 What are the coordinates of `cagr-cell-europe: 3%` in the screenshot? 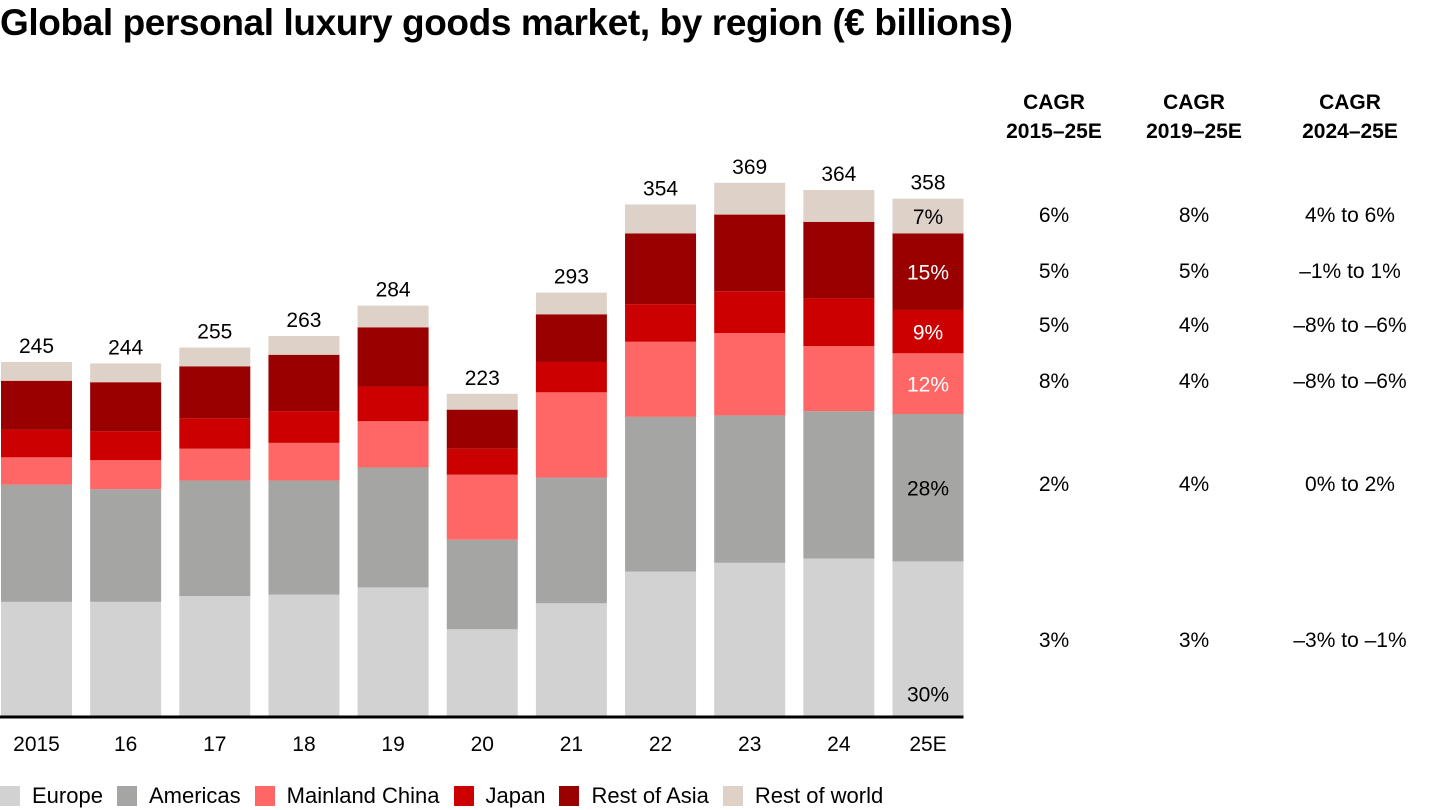 It's located at (1194, 640).